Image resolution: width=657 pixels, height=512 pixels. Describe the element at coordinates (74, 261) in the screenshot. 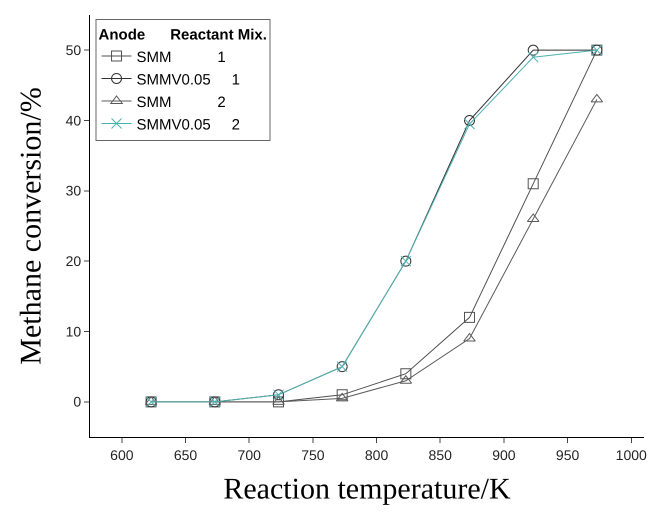

I see `y-tick-label: 20` at that location.